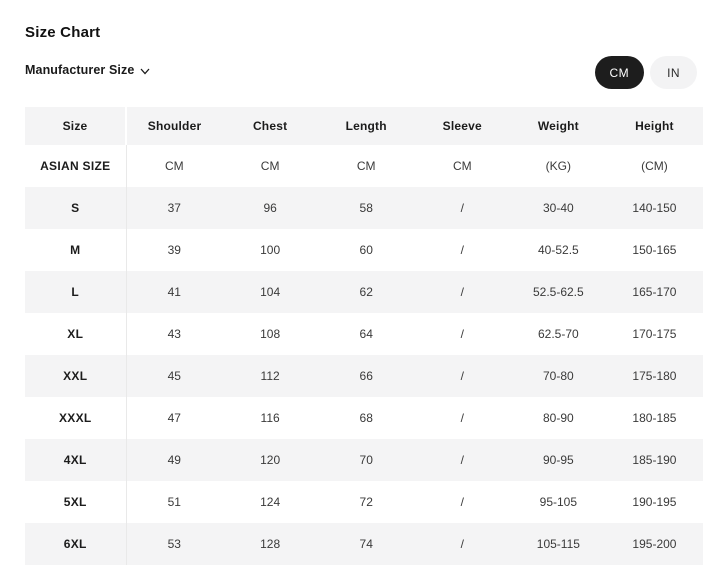  I want to click on value-cell: 45, so click(174, 376).